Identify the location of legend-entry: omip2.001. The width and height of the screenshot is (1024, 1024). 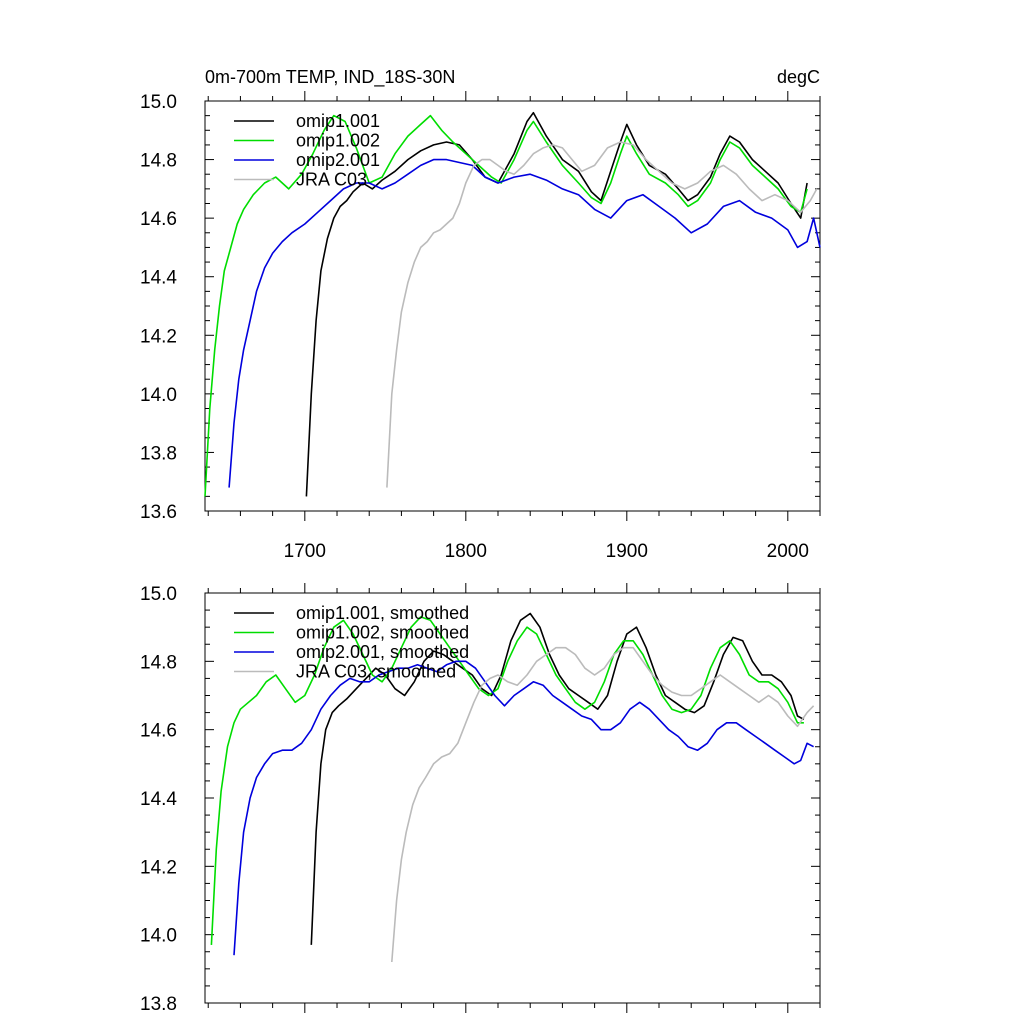
(338, 160).